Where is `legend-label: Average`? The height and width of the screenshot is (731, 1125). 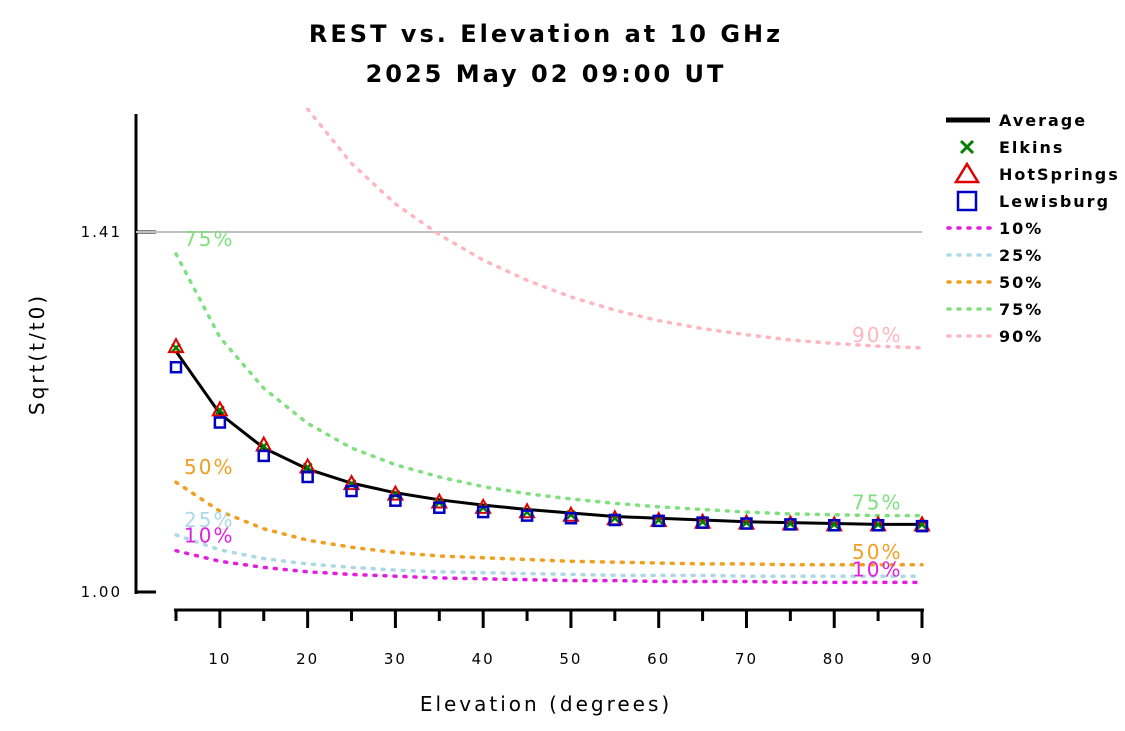
legend-label: Average is located at coordinates (1043, 120).